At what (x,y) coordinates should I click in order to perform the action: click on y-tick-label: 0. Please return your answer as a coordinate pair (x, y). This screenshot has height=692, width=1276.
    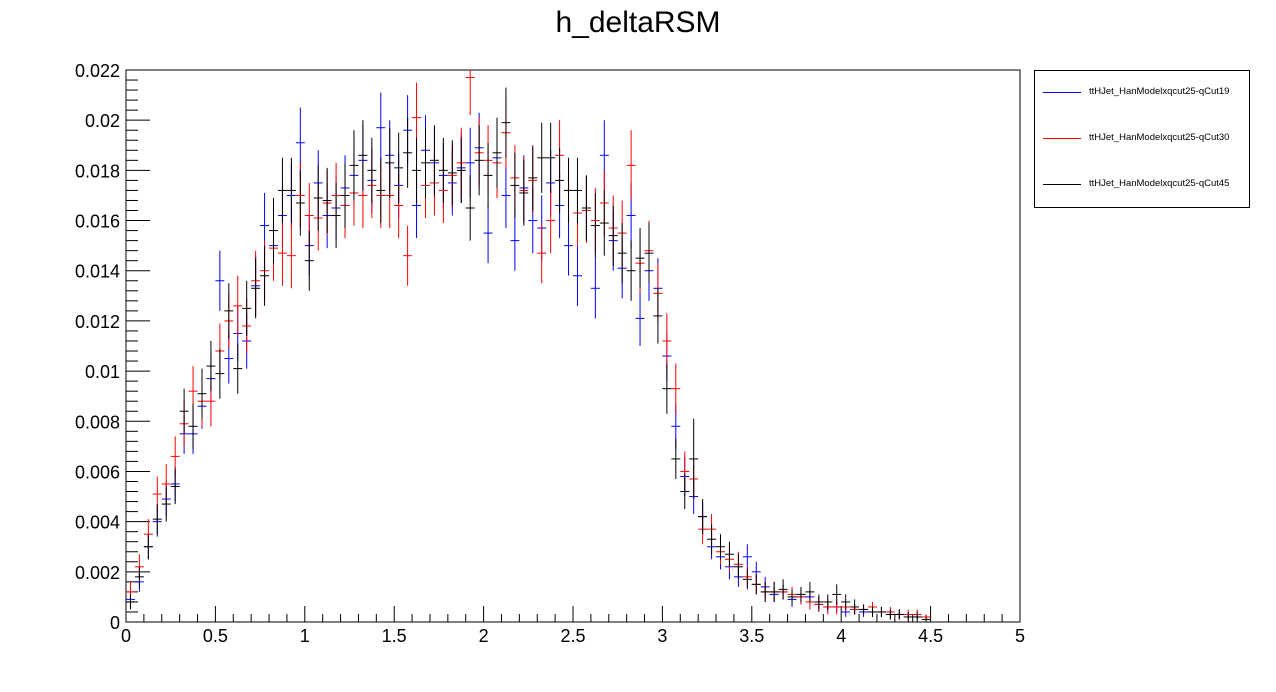
    Looking at the image, I should click on (115, 623).